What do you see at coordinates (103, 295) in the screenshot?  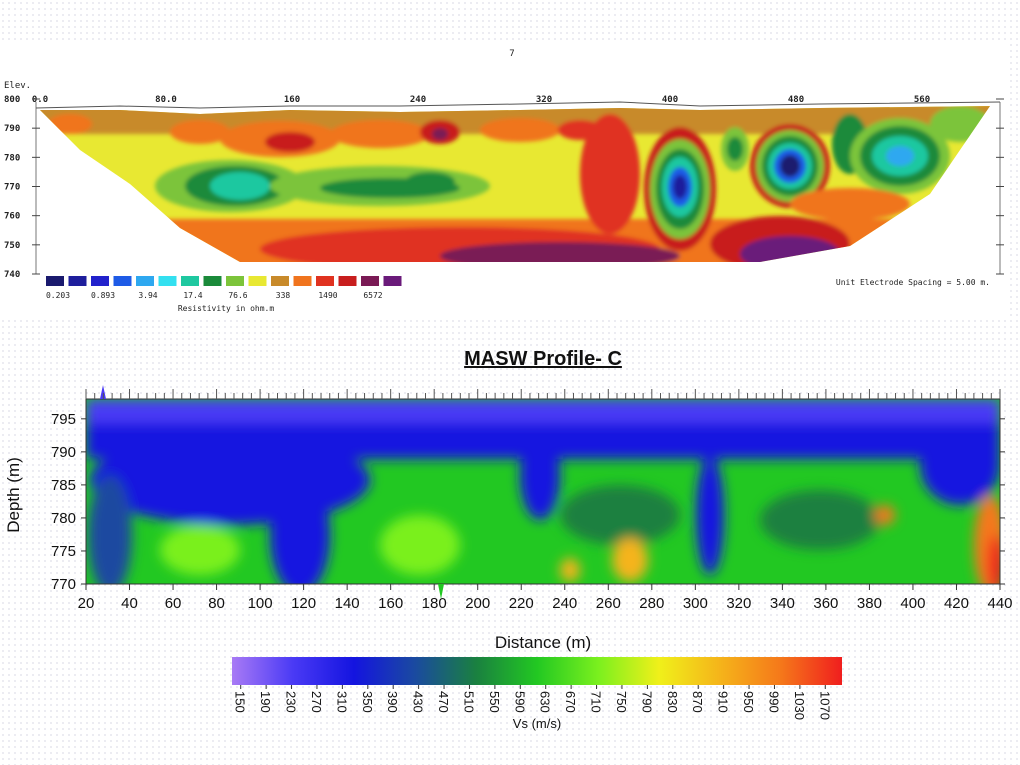 I see `resistivity-legend-value: 0.893` at bounding box center [103, 295].